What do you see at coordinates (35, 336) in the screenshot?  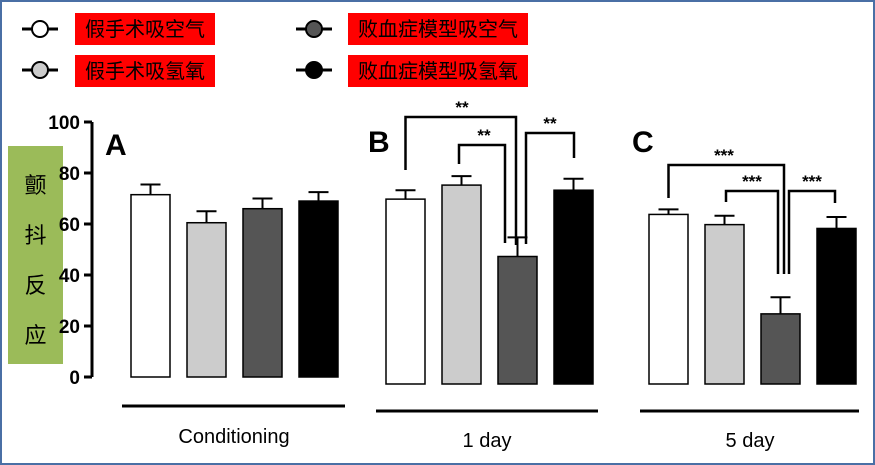 I see `y-axis-label-char: 应` at bounding box center [35, 336].